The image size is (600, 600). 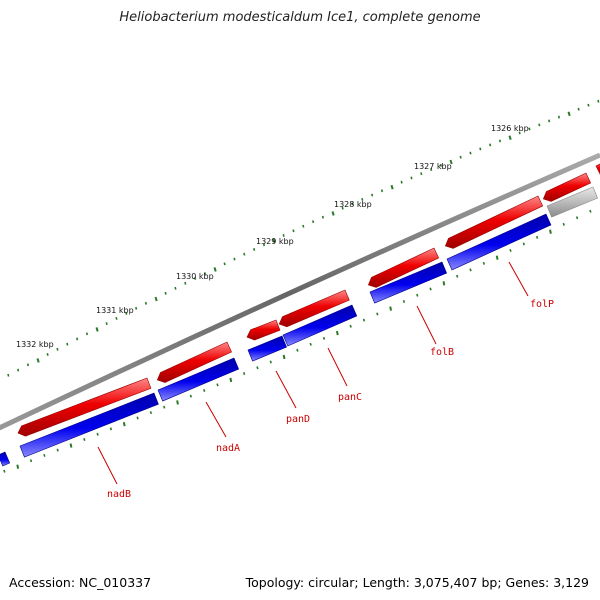 I want to click on gene-label-panD: panD, so click(x=298, y=419).